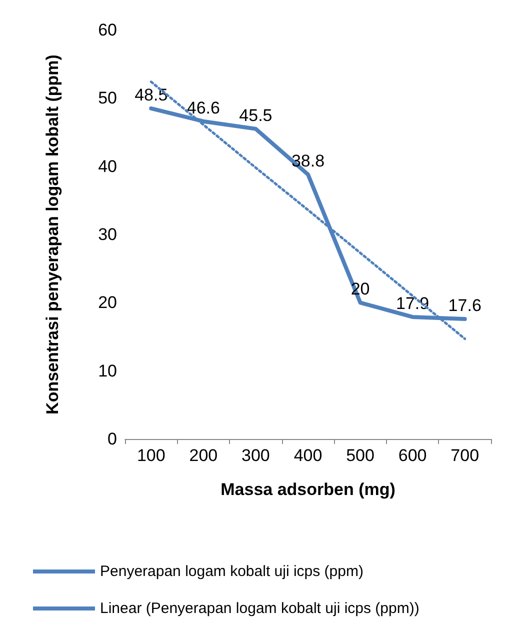 The width and height of the screenshot is (511, 639). I want to click on y-tick-label: 50, so click(107, 98).